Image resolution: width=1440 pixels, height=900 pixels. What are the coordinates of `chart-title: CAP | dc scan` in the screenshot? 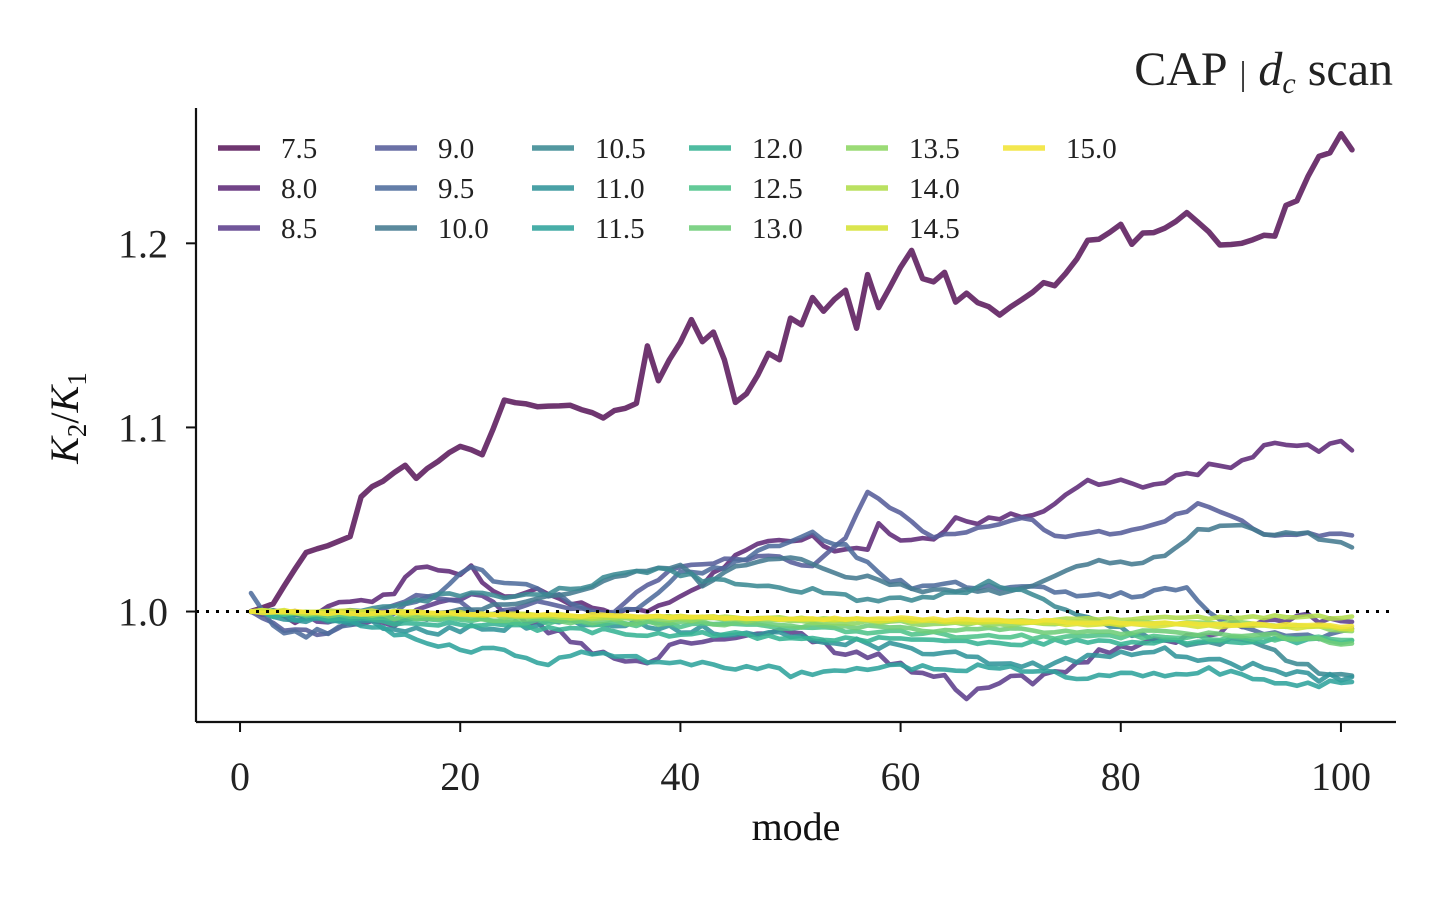 It's located at (1263, 71).